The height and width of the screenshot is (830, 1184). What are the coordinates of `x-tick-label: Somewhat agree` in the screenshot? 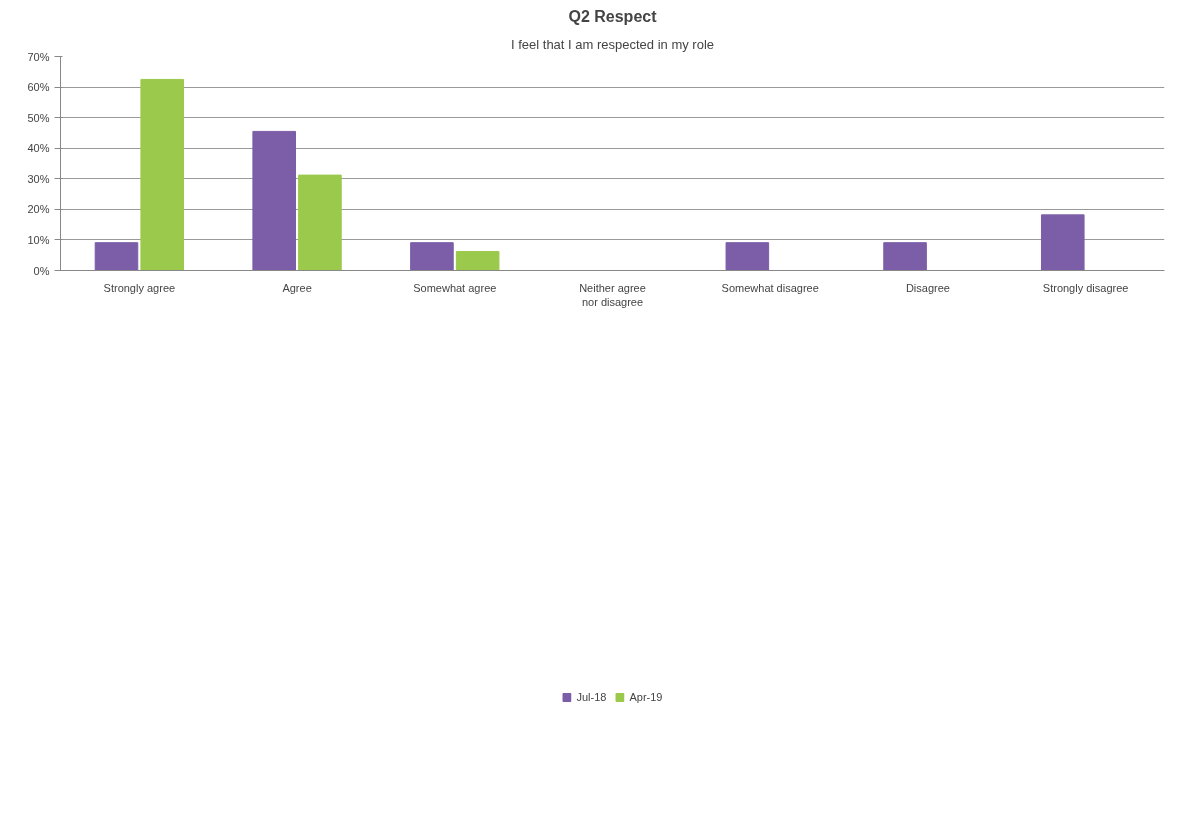 It's located at (455, 287).